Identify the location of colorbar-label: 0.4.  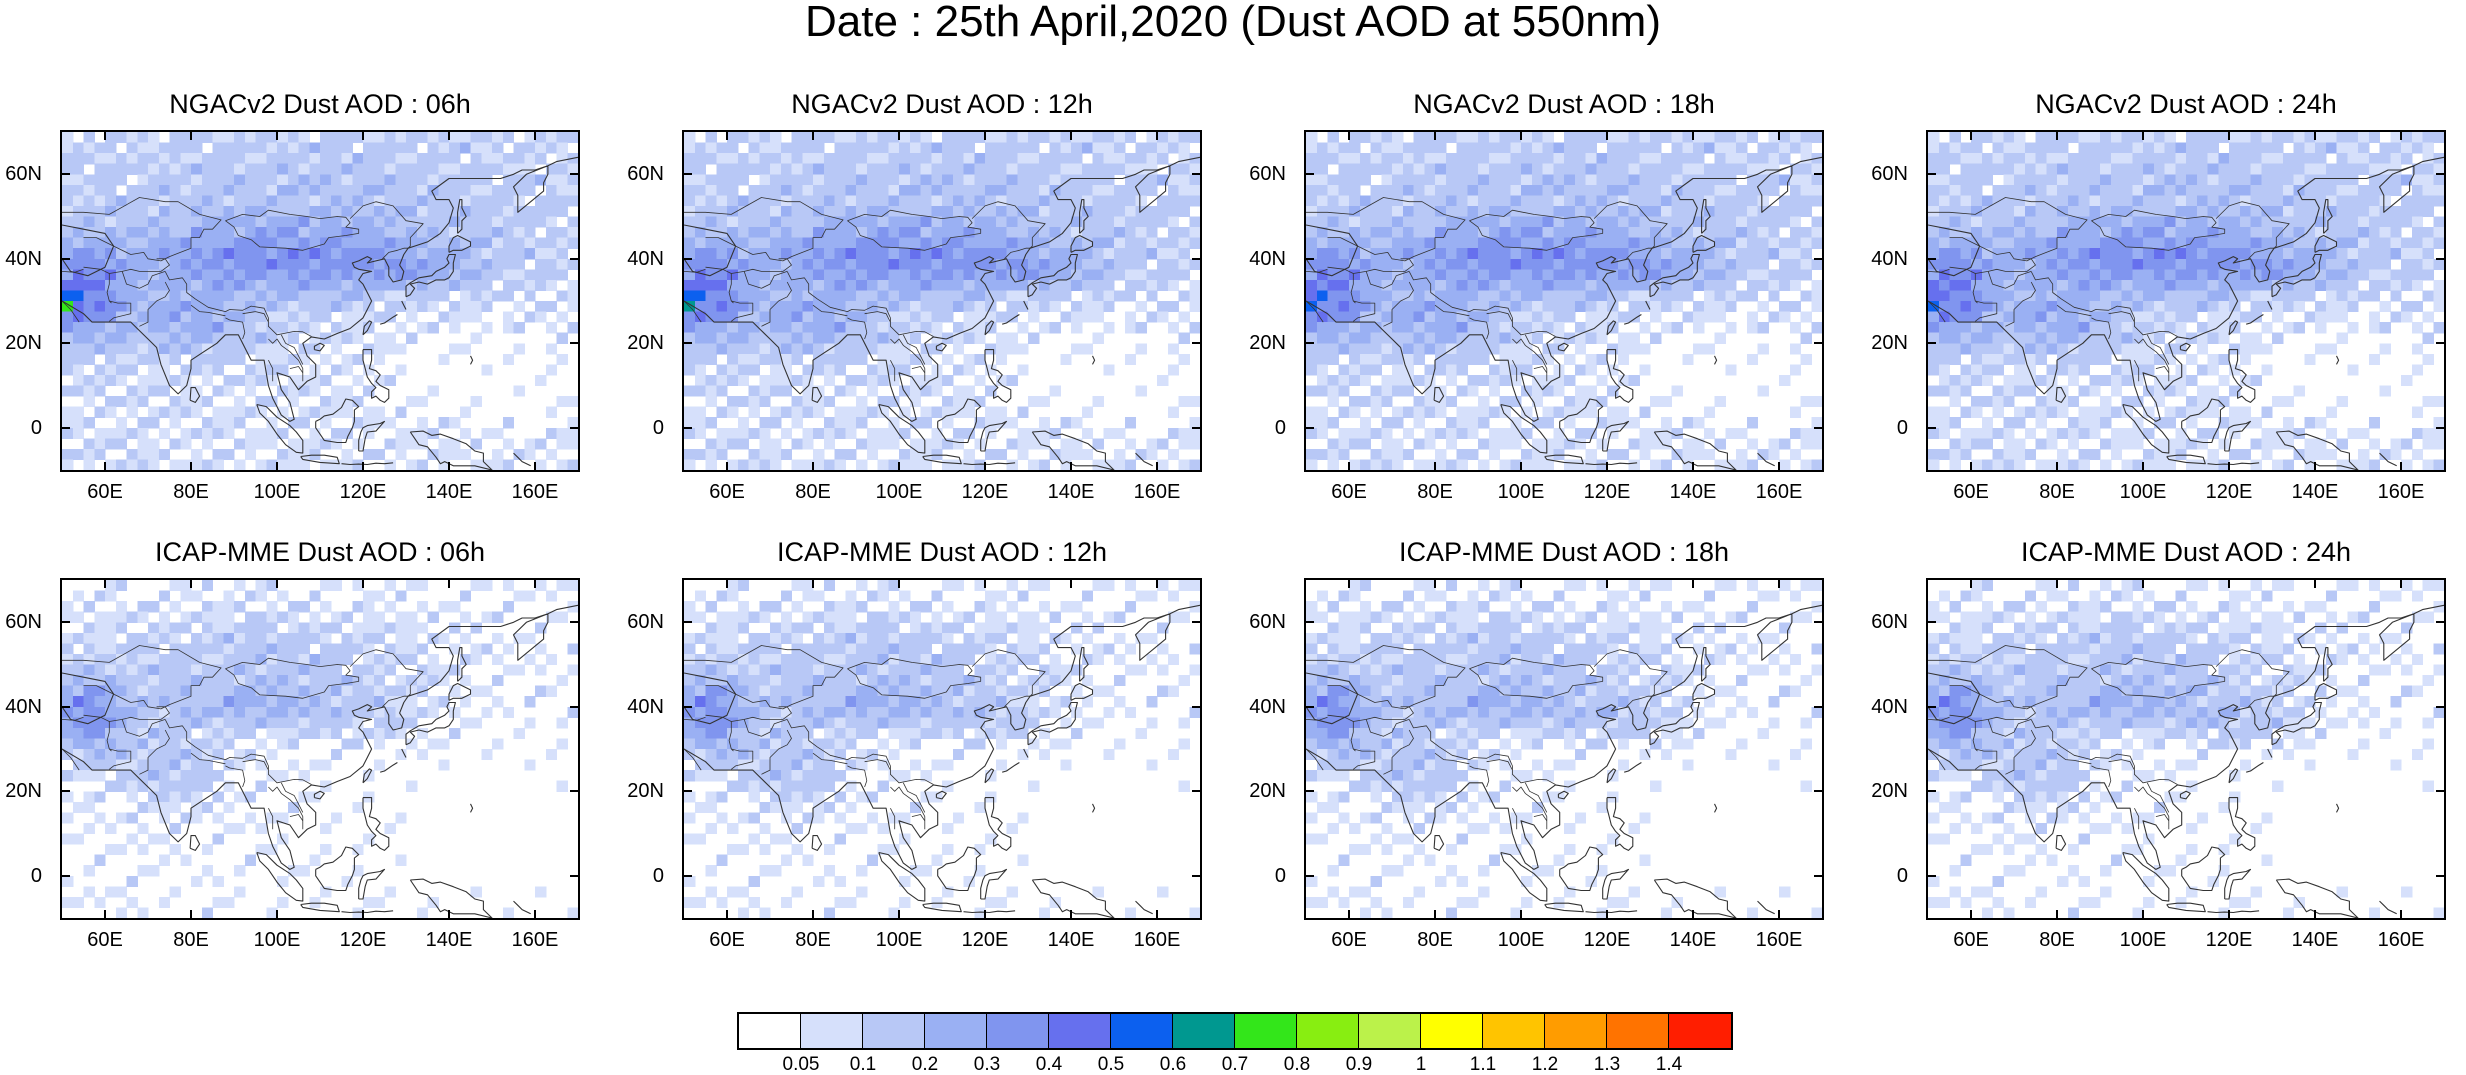
(1049, 1065).